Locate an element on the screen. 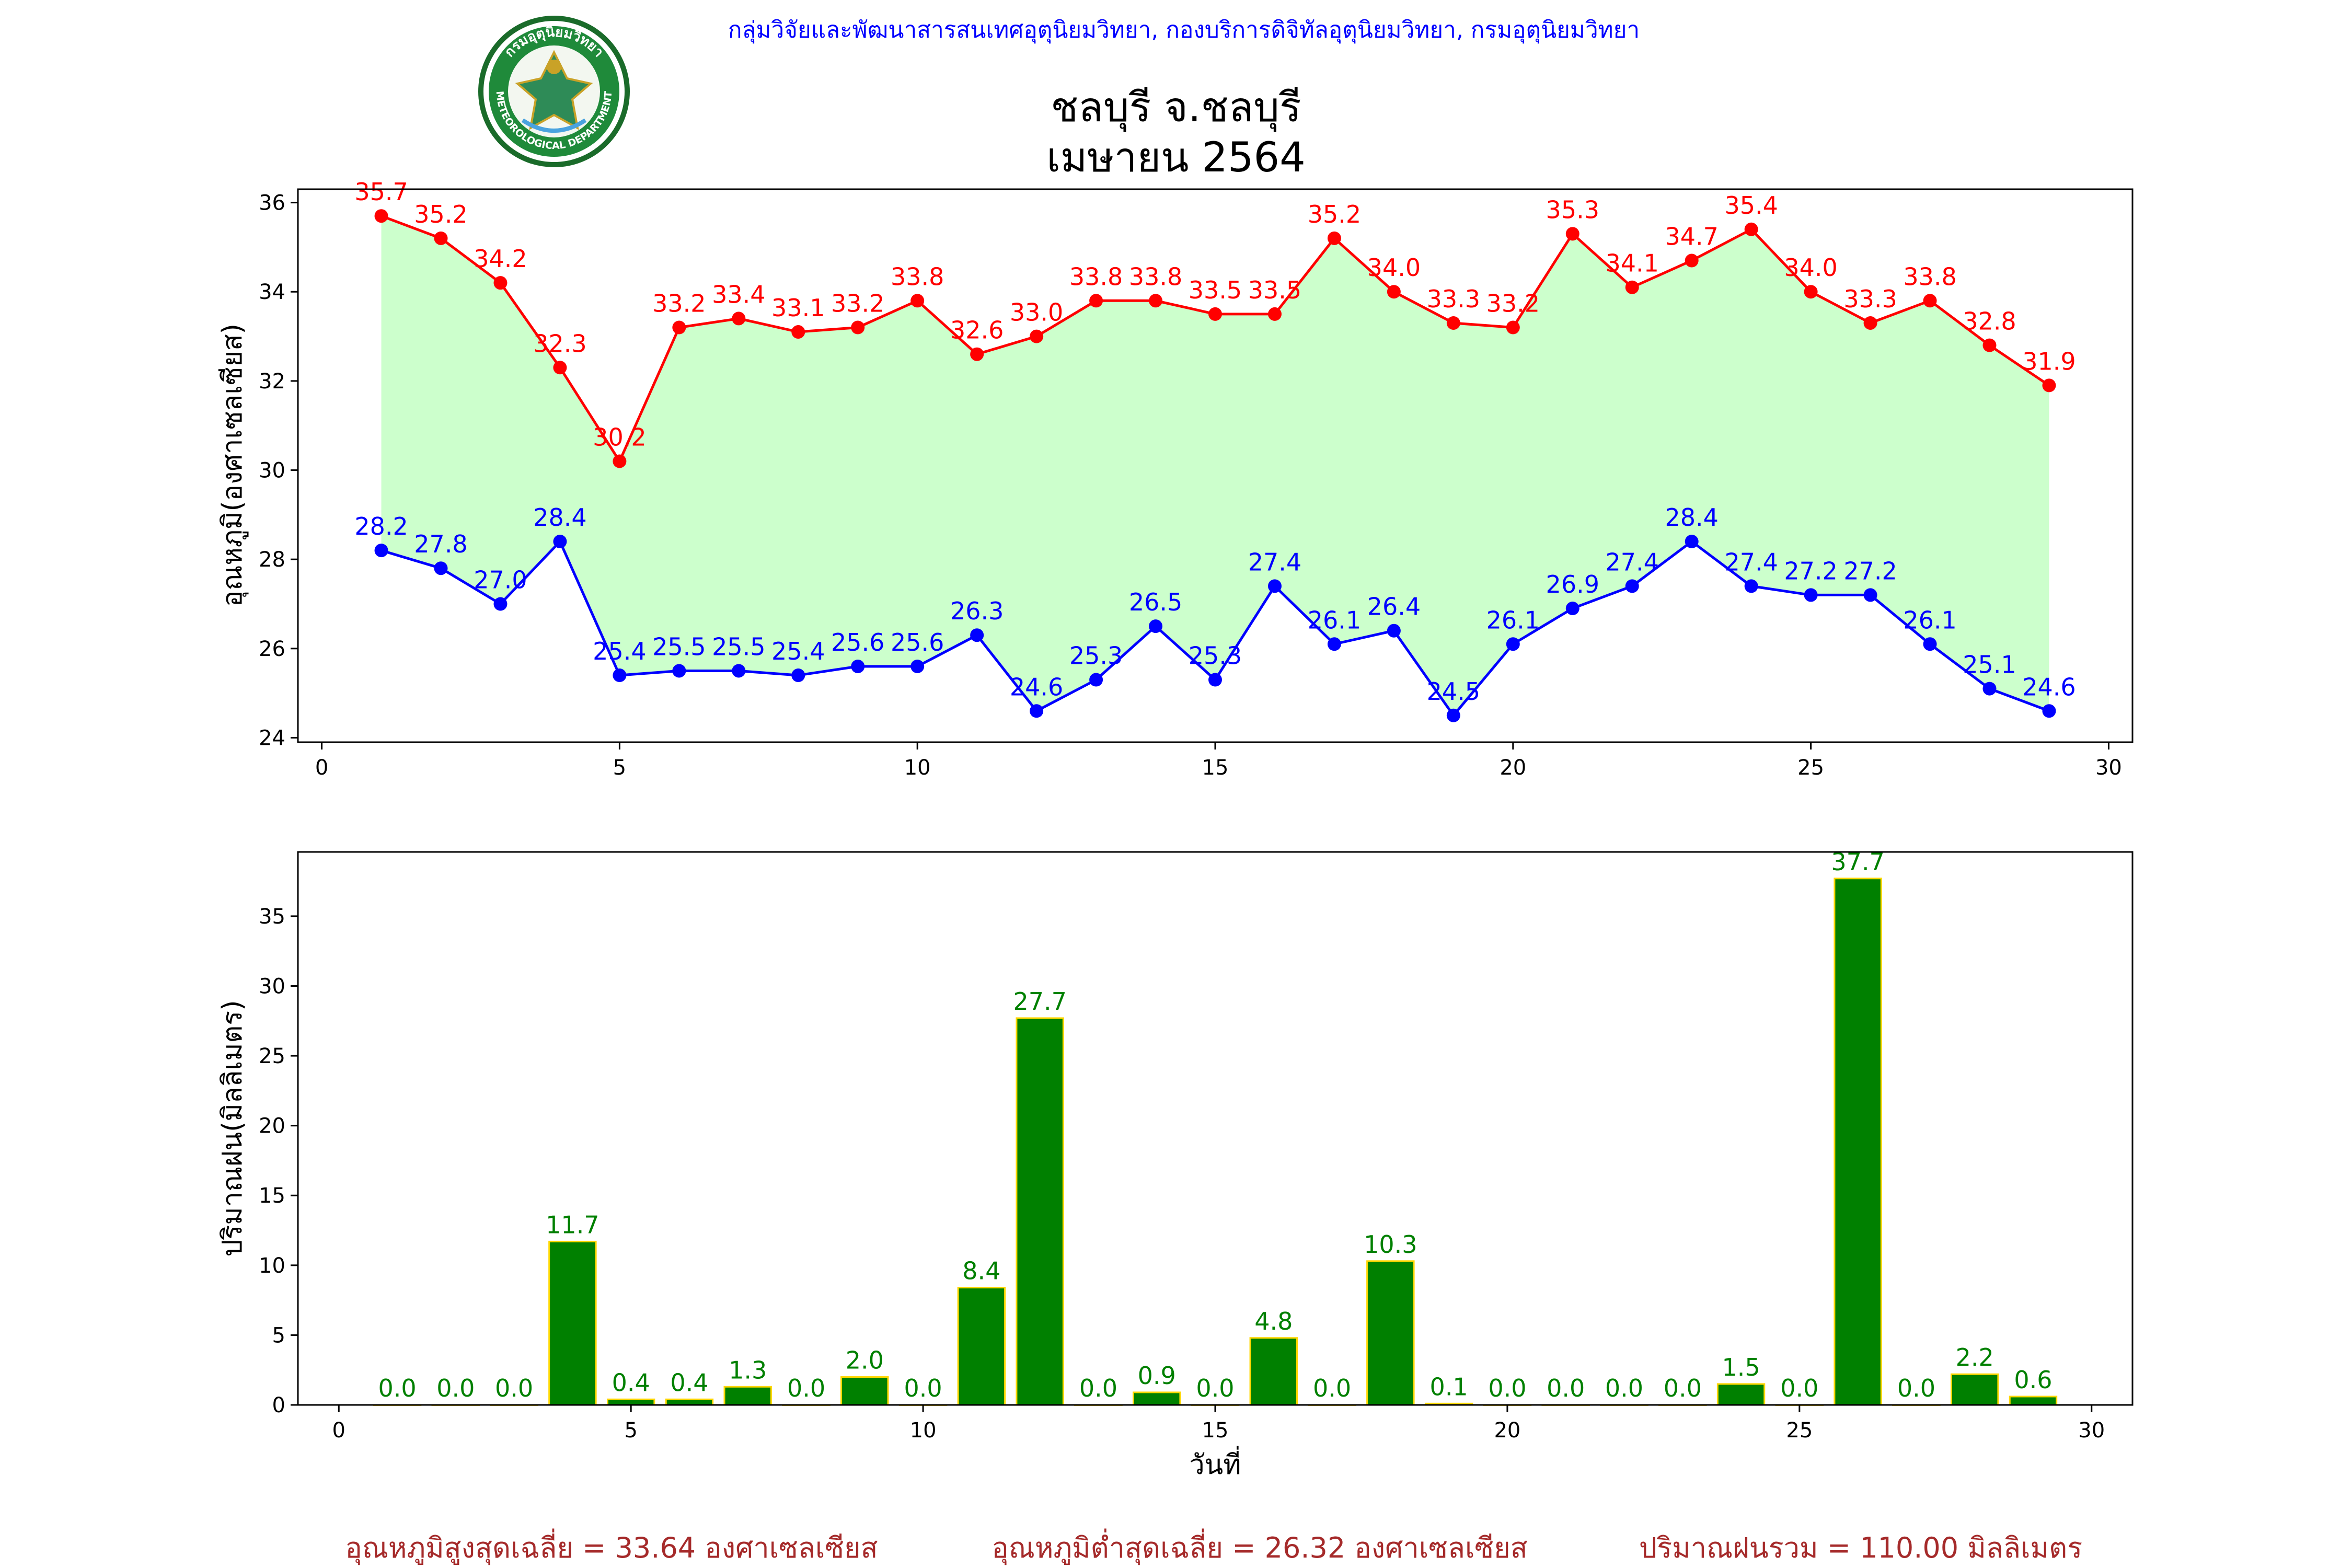  rainfall-y-label: ปริมาณฝน(มิลลิเมตร) is located at coordinates (232, 1128).